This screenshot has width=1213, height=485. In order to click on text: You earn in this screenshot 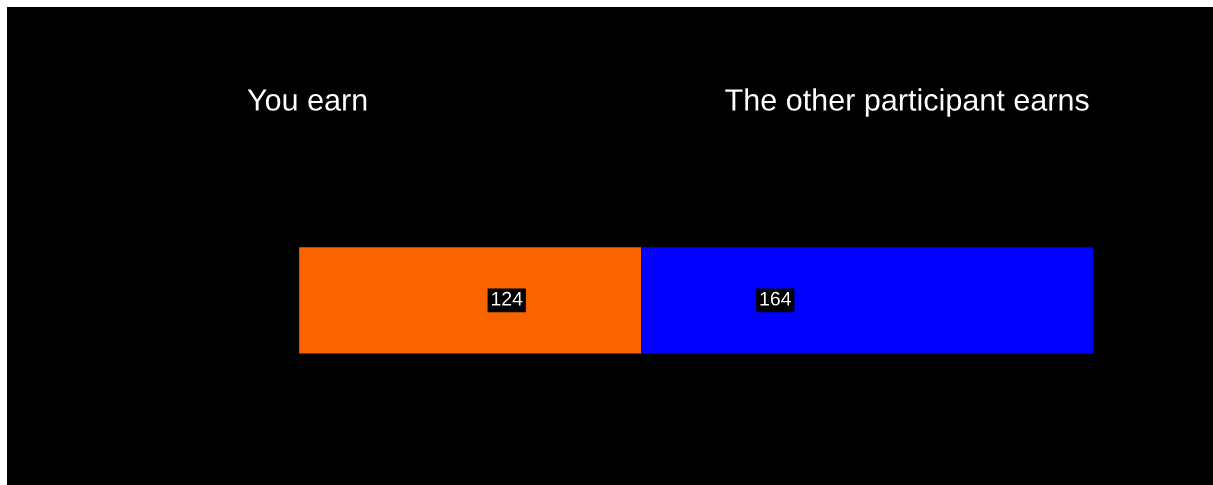, I will do `click(307, 100)`.